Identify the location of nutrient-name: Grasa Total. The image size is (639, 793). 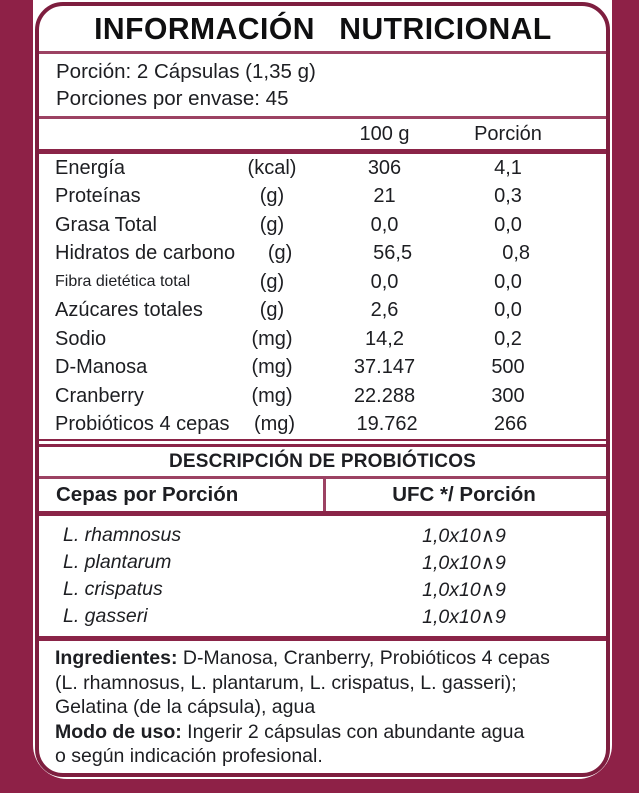
(106, 224).